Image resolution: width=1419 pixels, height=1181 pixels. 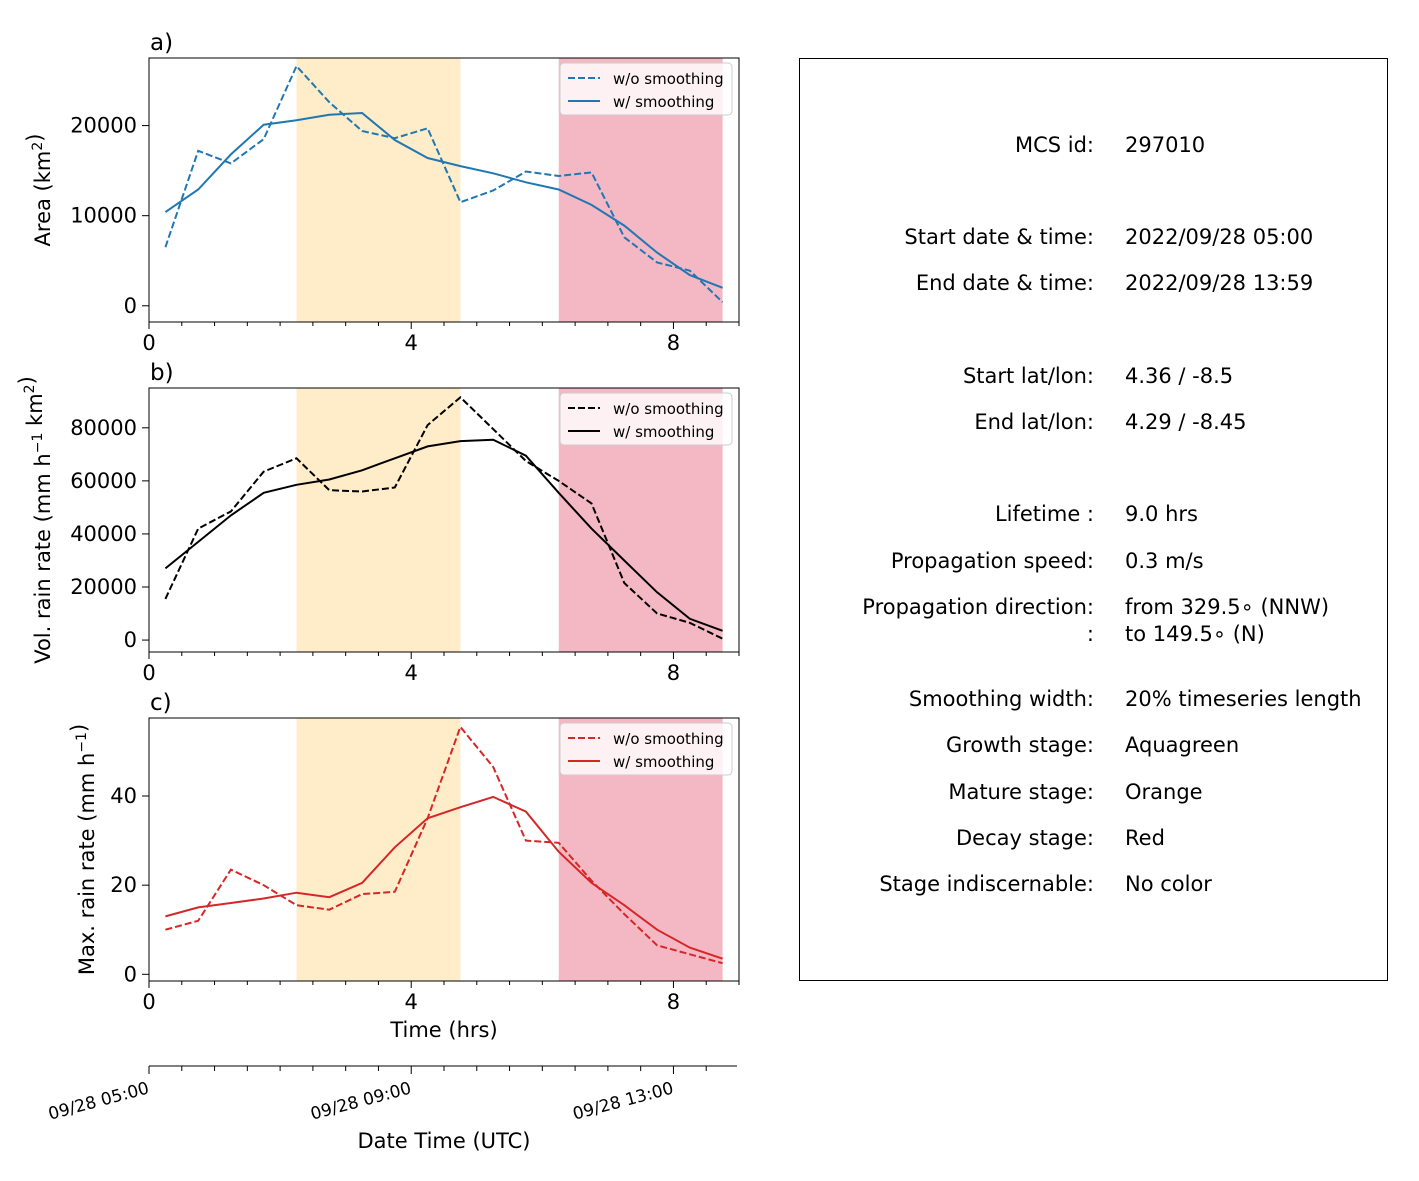 What do you see at coordinates (999, 237) in the screenshot?
I see `info-label: Start date & time:` at bounding box center [999, 237].